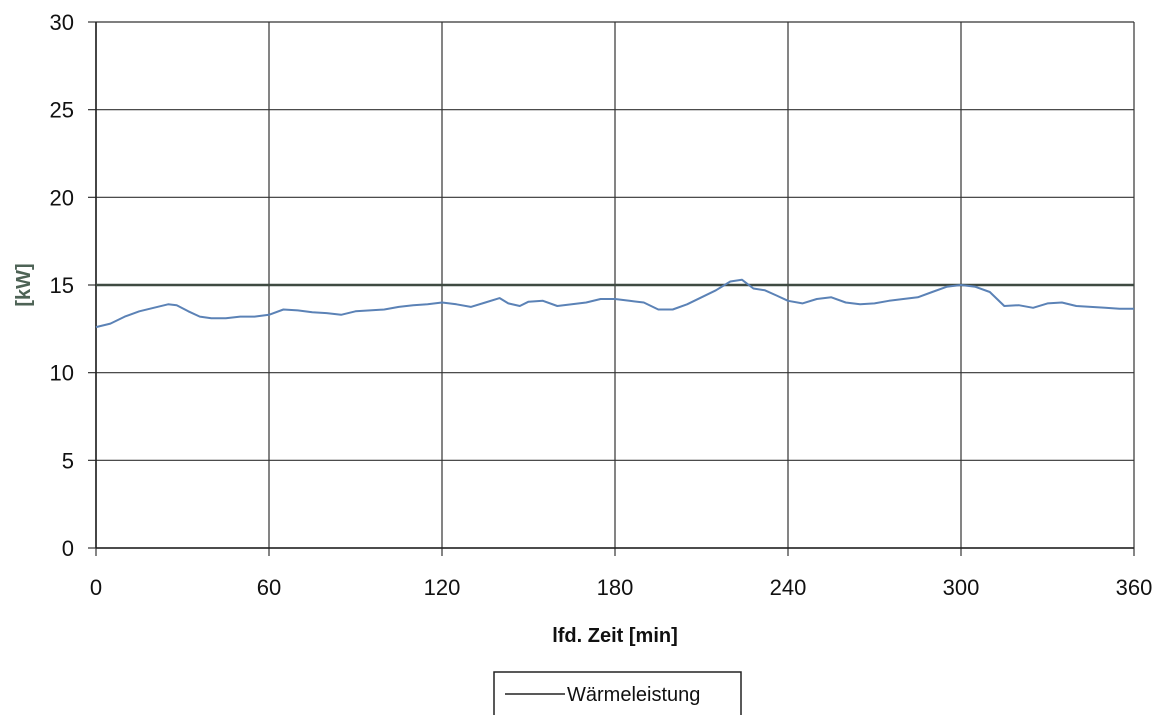 The width and height of the screenshot is (1168, 715). I want to click on x-axis-title: lfd. Zeit [min], so click(615, 636).